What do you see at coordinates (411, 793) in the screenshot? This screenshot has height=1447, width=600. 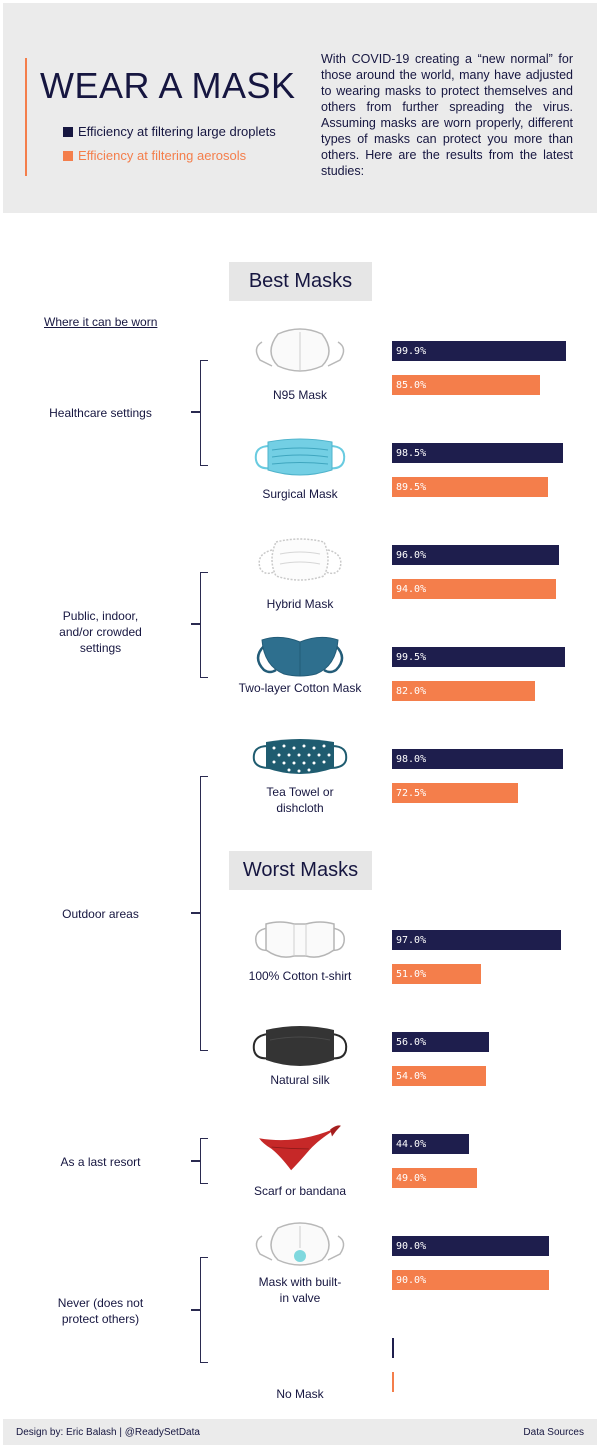 I see `aerosol-value-label: 72.5%` at bounding box center [411, 793].